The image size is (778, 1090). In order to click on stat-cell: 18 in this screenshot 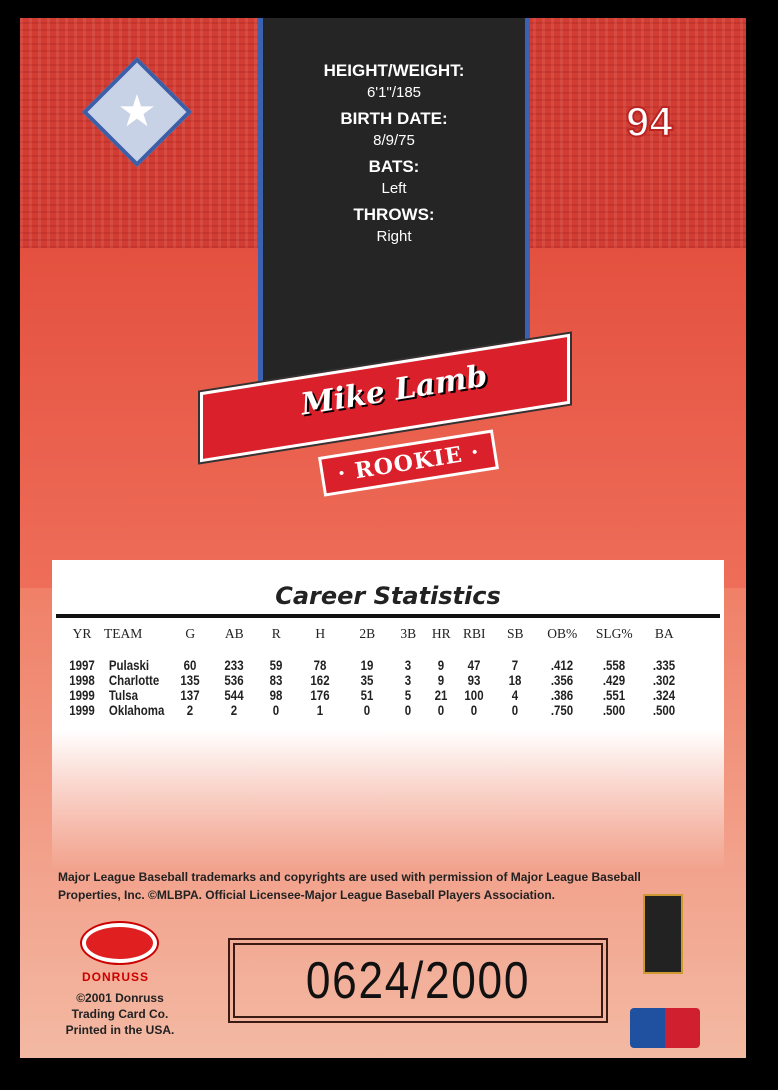, I will do `click(515, 680)`.